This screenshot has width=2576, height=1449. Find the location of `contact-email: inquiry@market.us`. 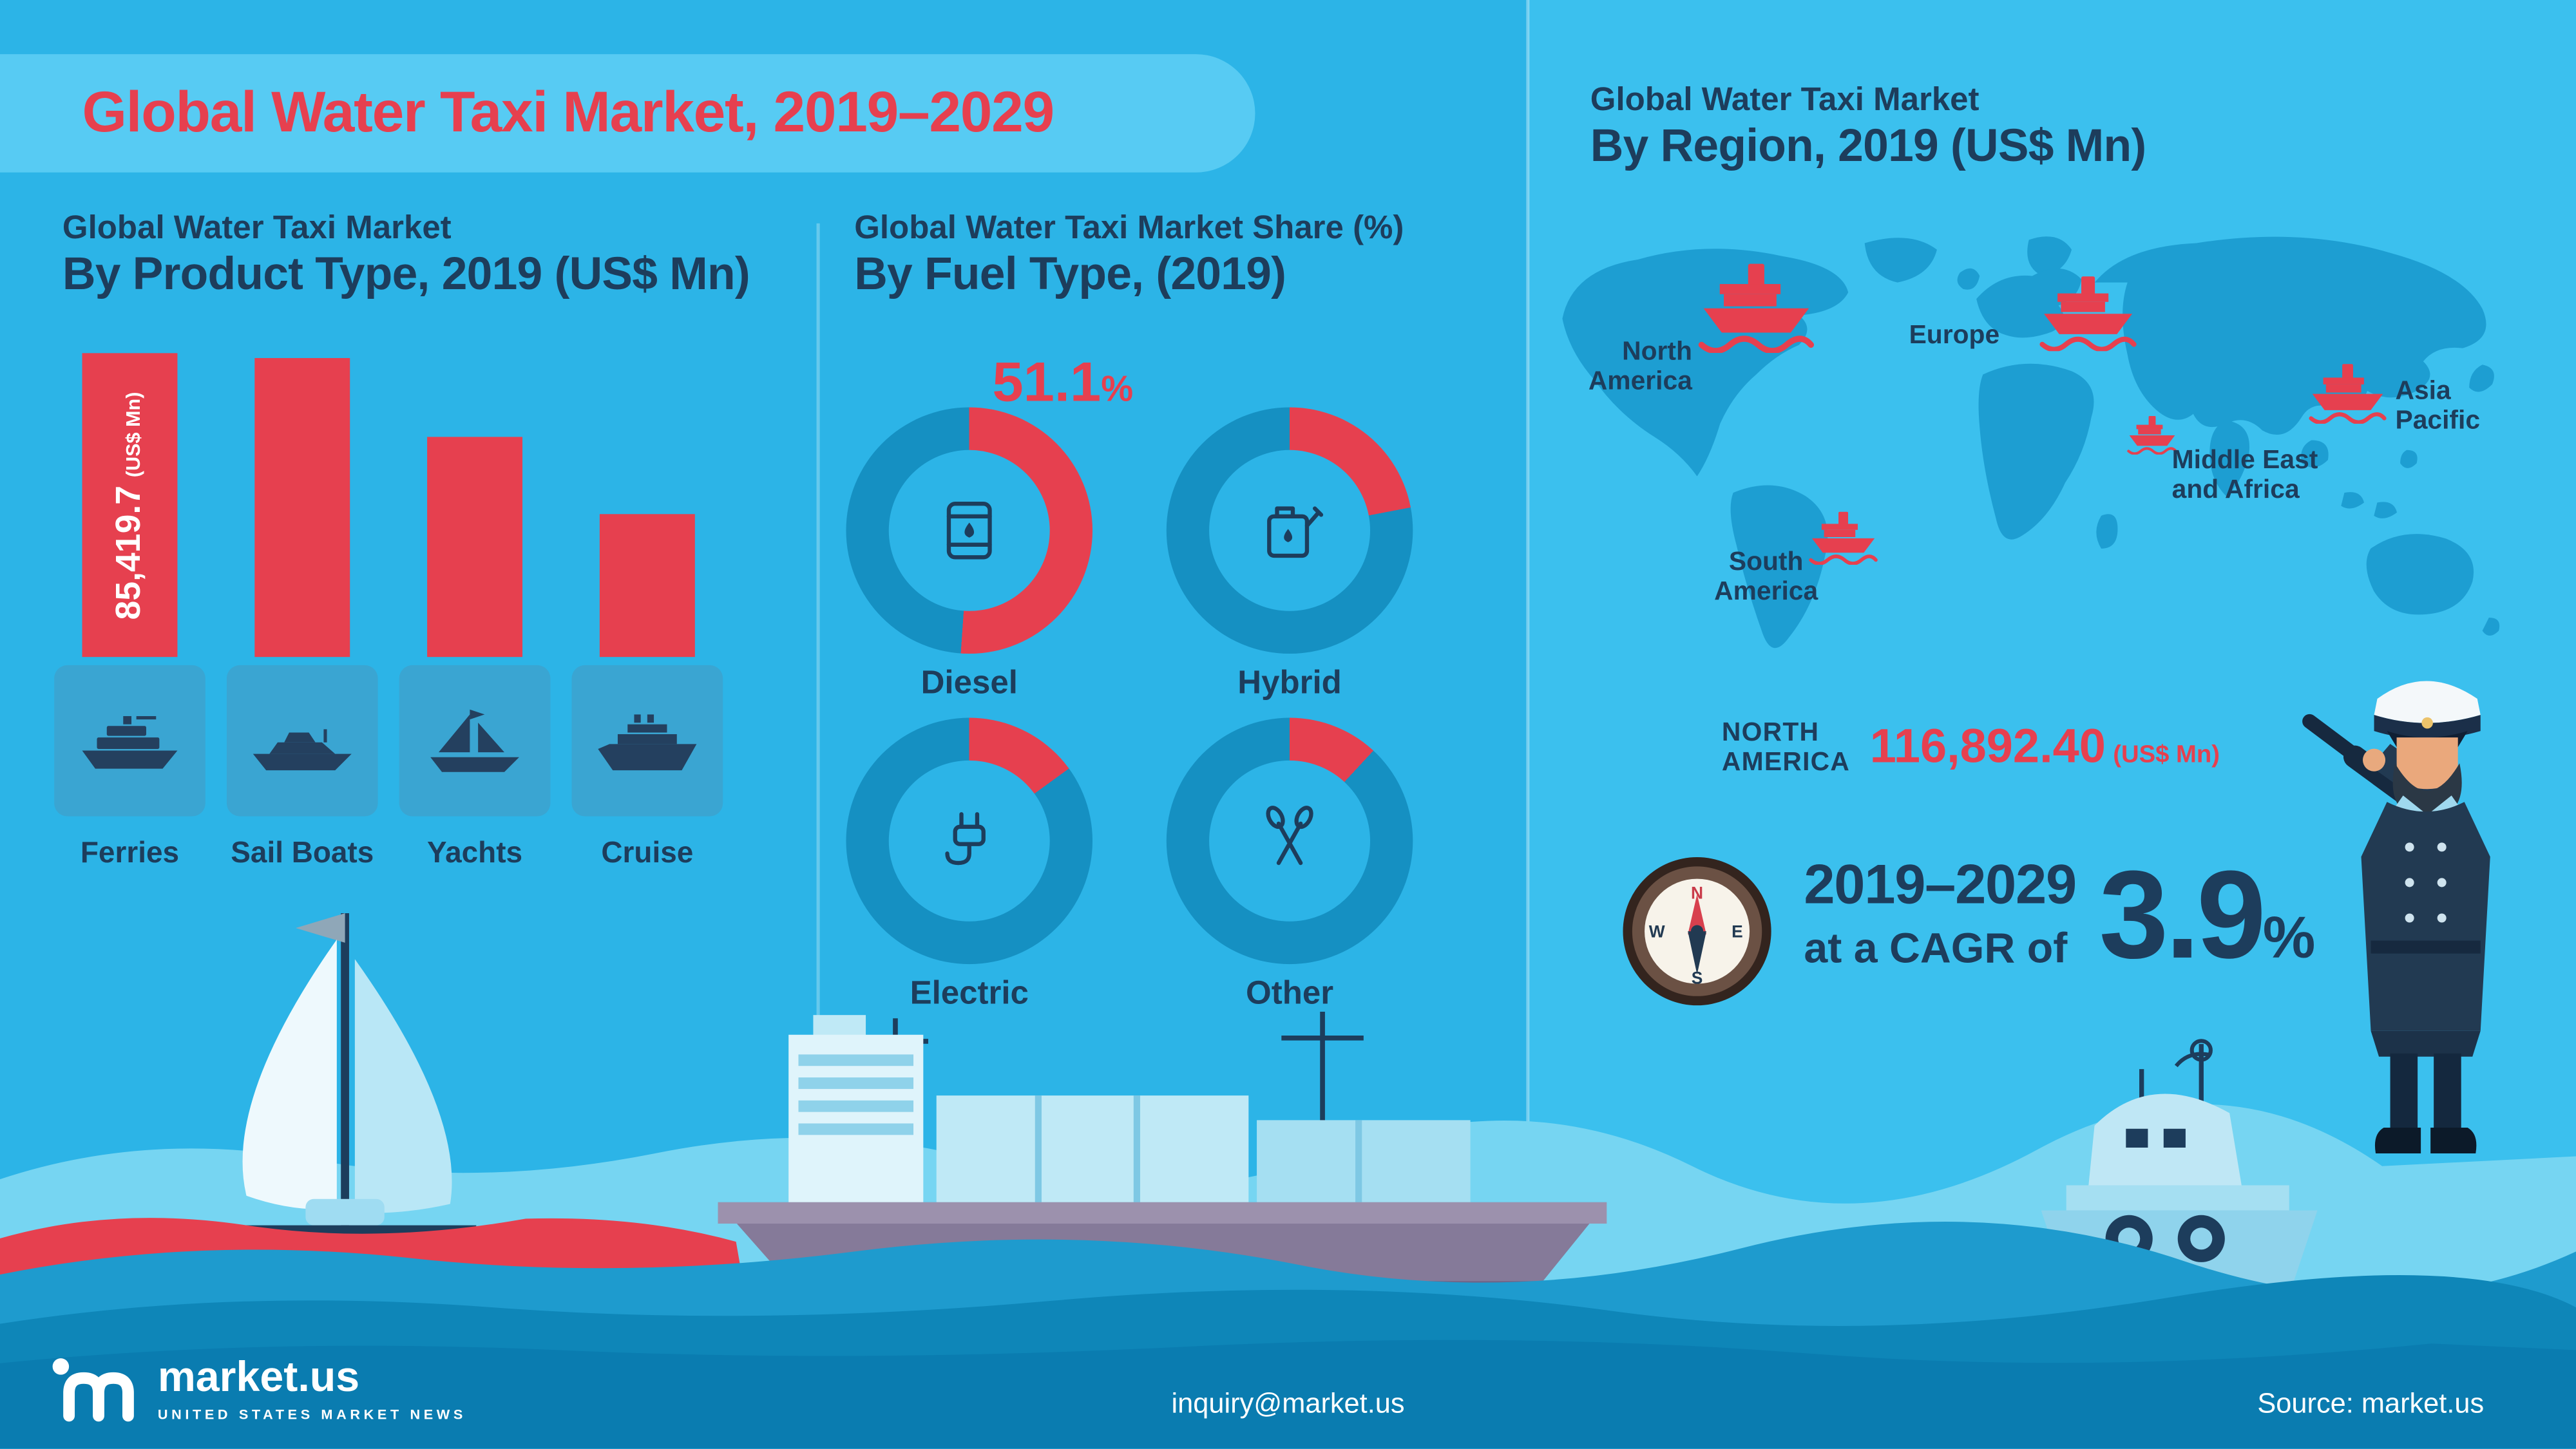

contact-email: inquiry@market.us is located at coordinates (1288, 1403).